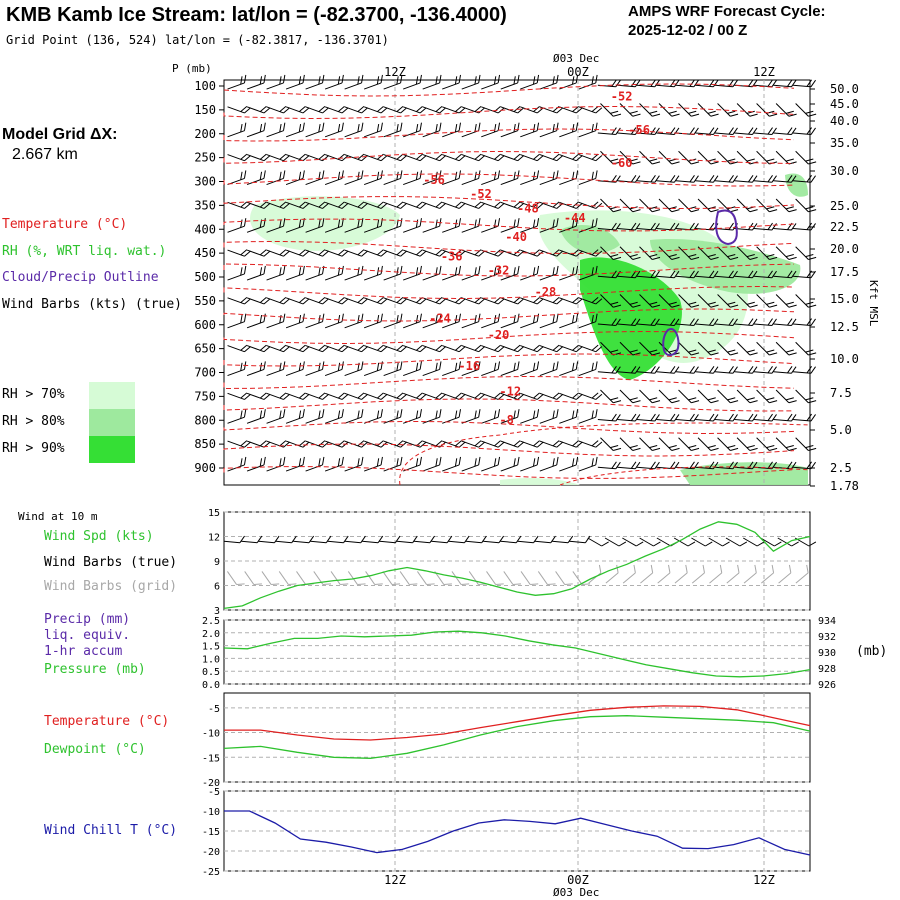 Image resolution: width=900 pixels, height=900 pixels. What do you see at coordinates (205, 373) in the screenshot?
I see `pressure-tick-label-700: 700` at bounding box center [205, 373].